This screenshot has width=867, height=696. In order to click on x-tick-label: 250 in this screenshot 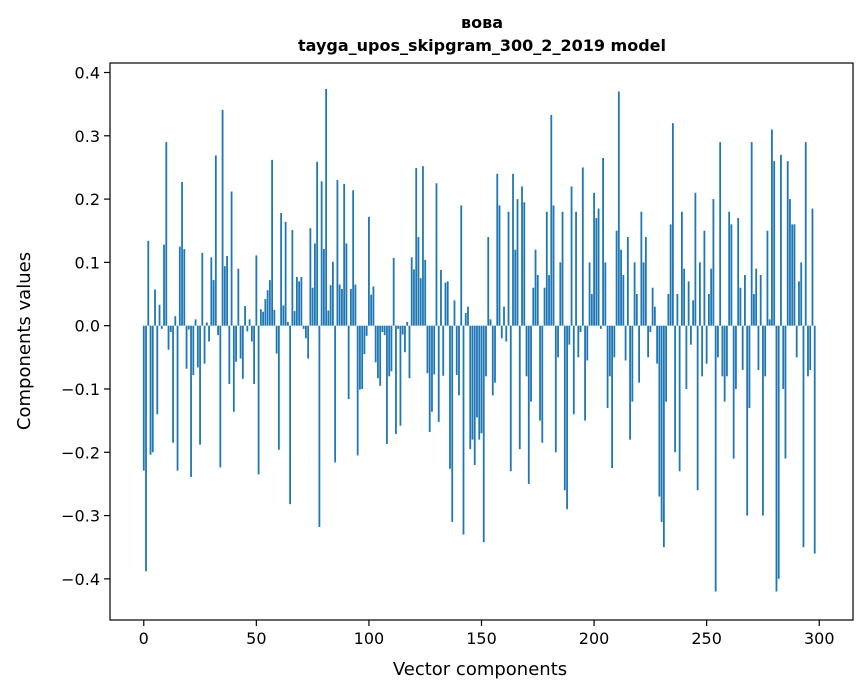, I will do `click(706, 638)`.